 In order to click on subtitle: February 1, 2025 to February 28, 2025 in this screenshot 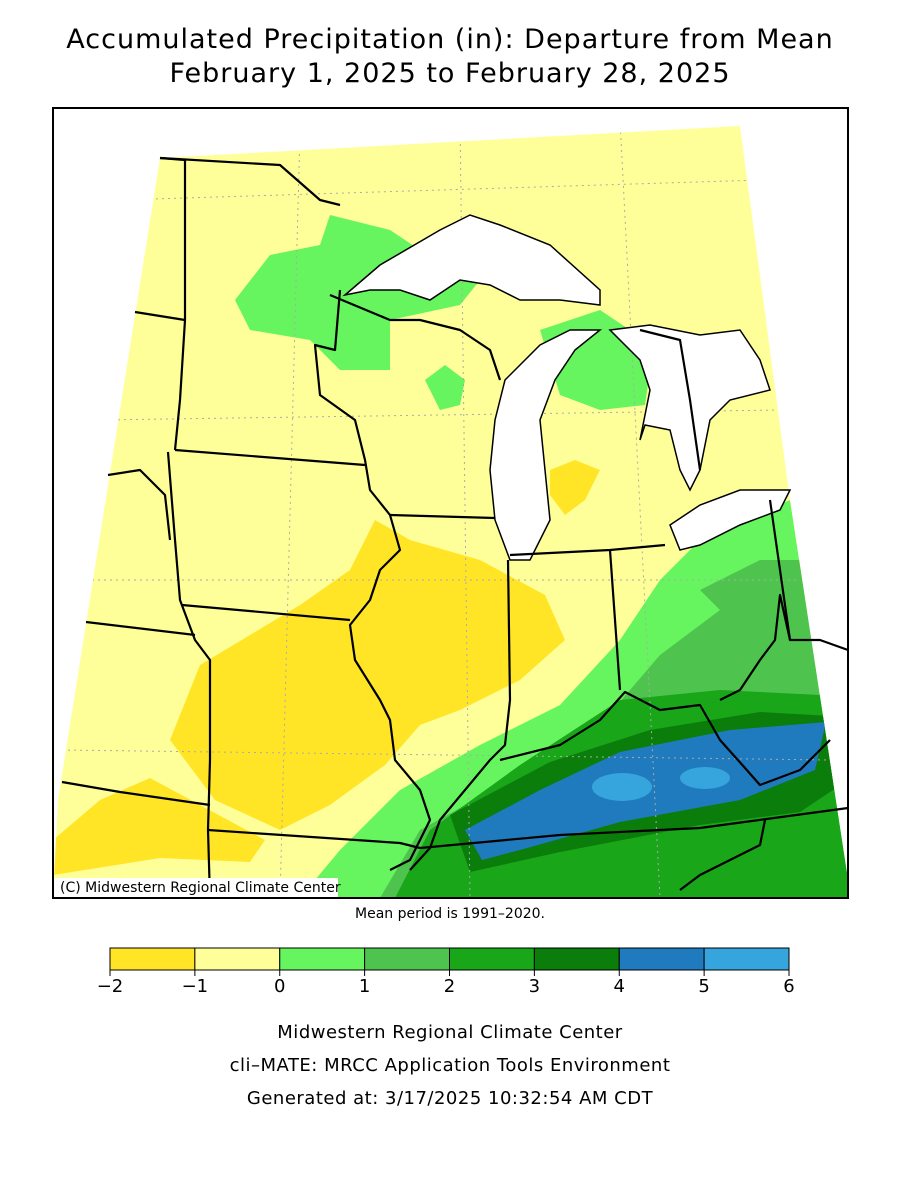, I will do `click(449, 73)`.